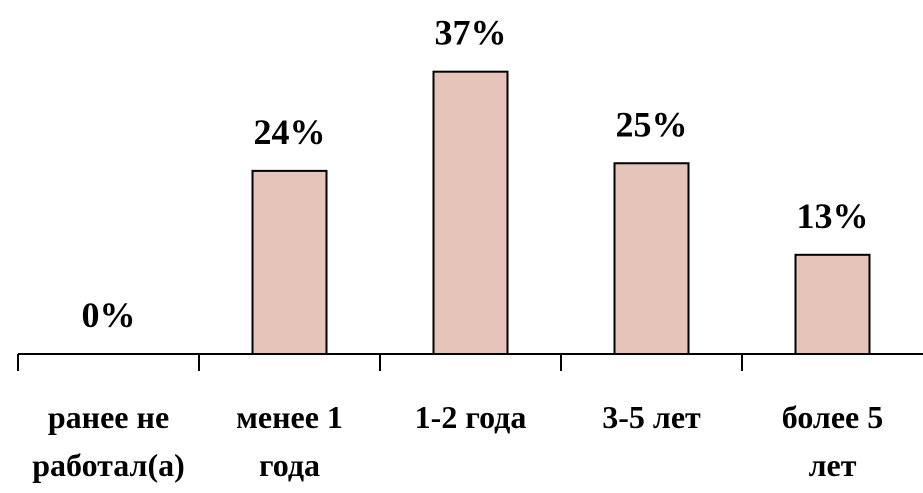 The width and height of the screenshot is (923, 493). I want to click on x-tick-label: года, so click(289, 465).